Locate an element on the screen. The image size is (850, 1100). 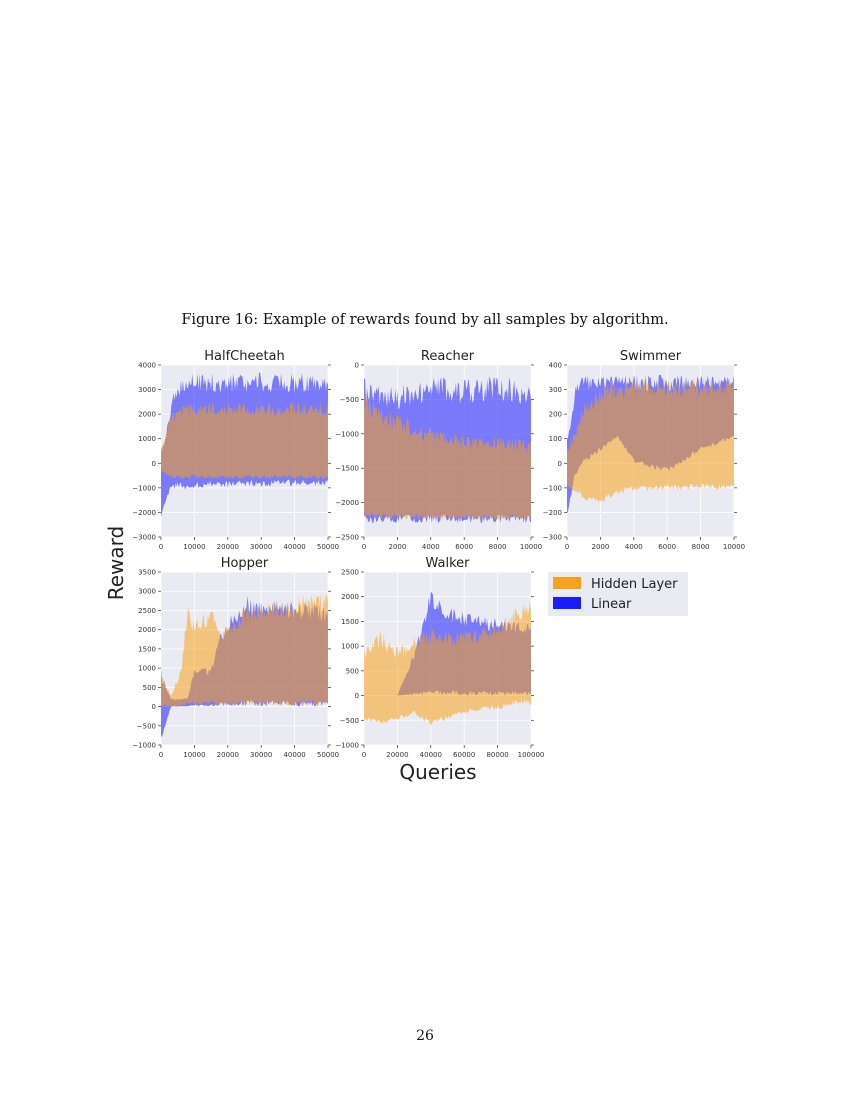
legend-swatch-linear is located at coordinates (567, 603).